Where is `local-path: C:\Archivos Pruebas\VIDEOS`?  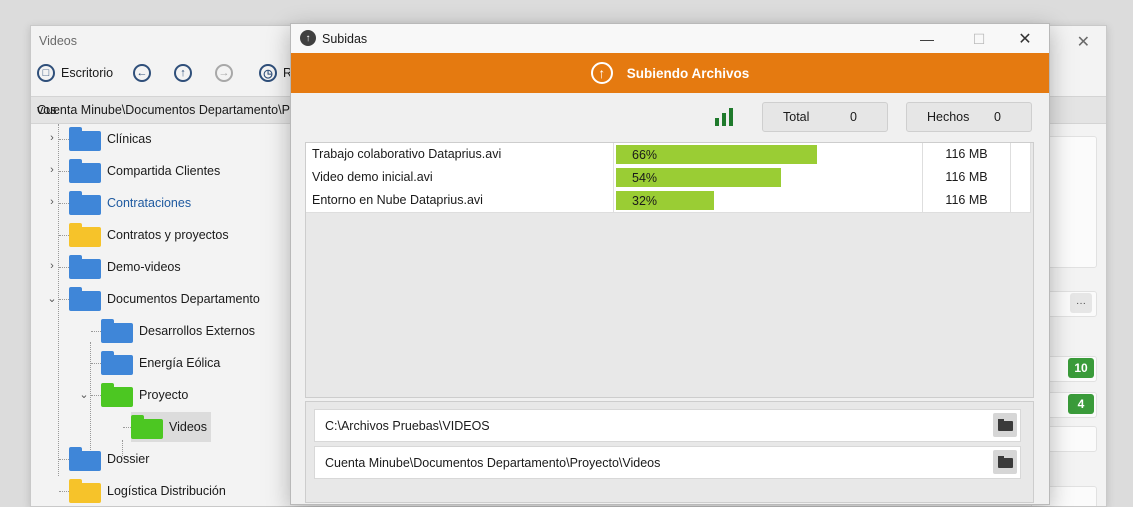
local-path: C:\Archivos Pruebas\VIDEOS is located at coordinates (407, 426).